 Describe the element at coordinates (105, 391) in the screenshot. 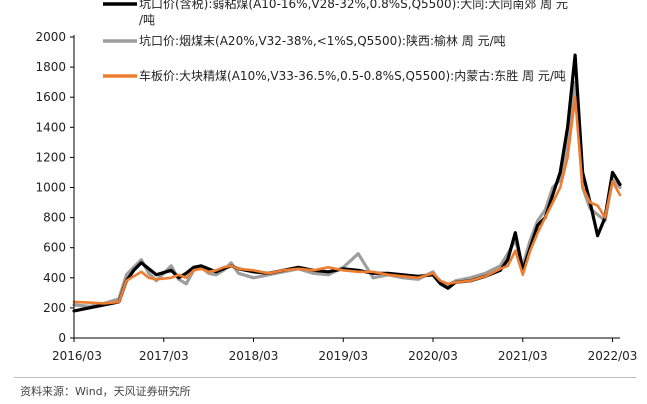

I see `source-note: 资料来源：Wind，天风证券研究所` at that location.